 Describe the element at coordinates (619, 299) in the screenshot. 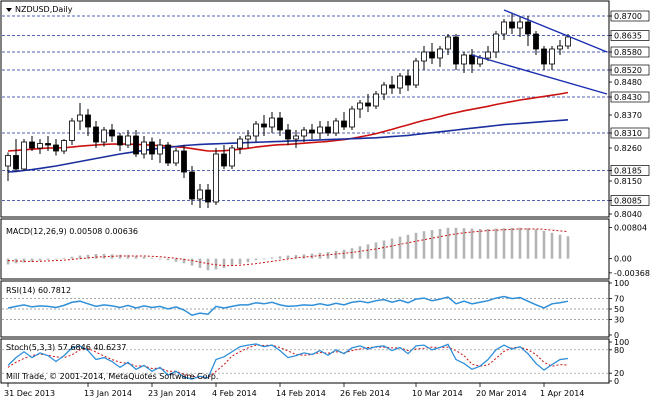

I see `rsi-tick-label: 70` at that location.